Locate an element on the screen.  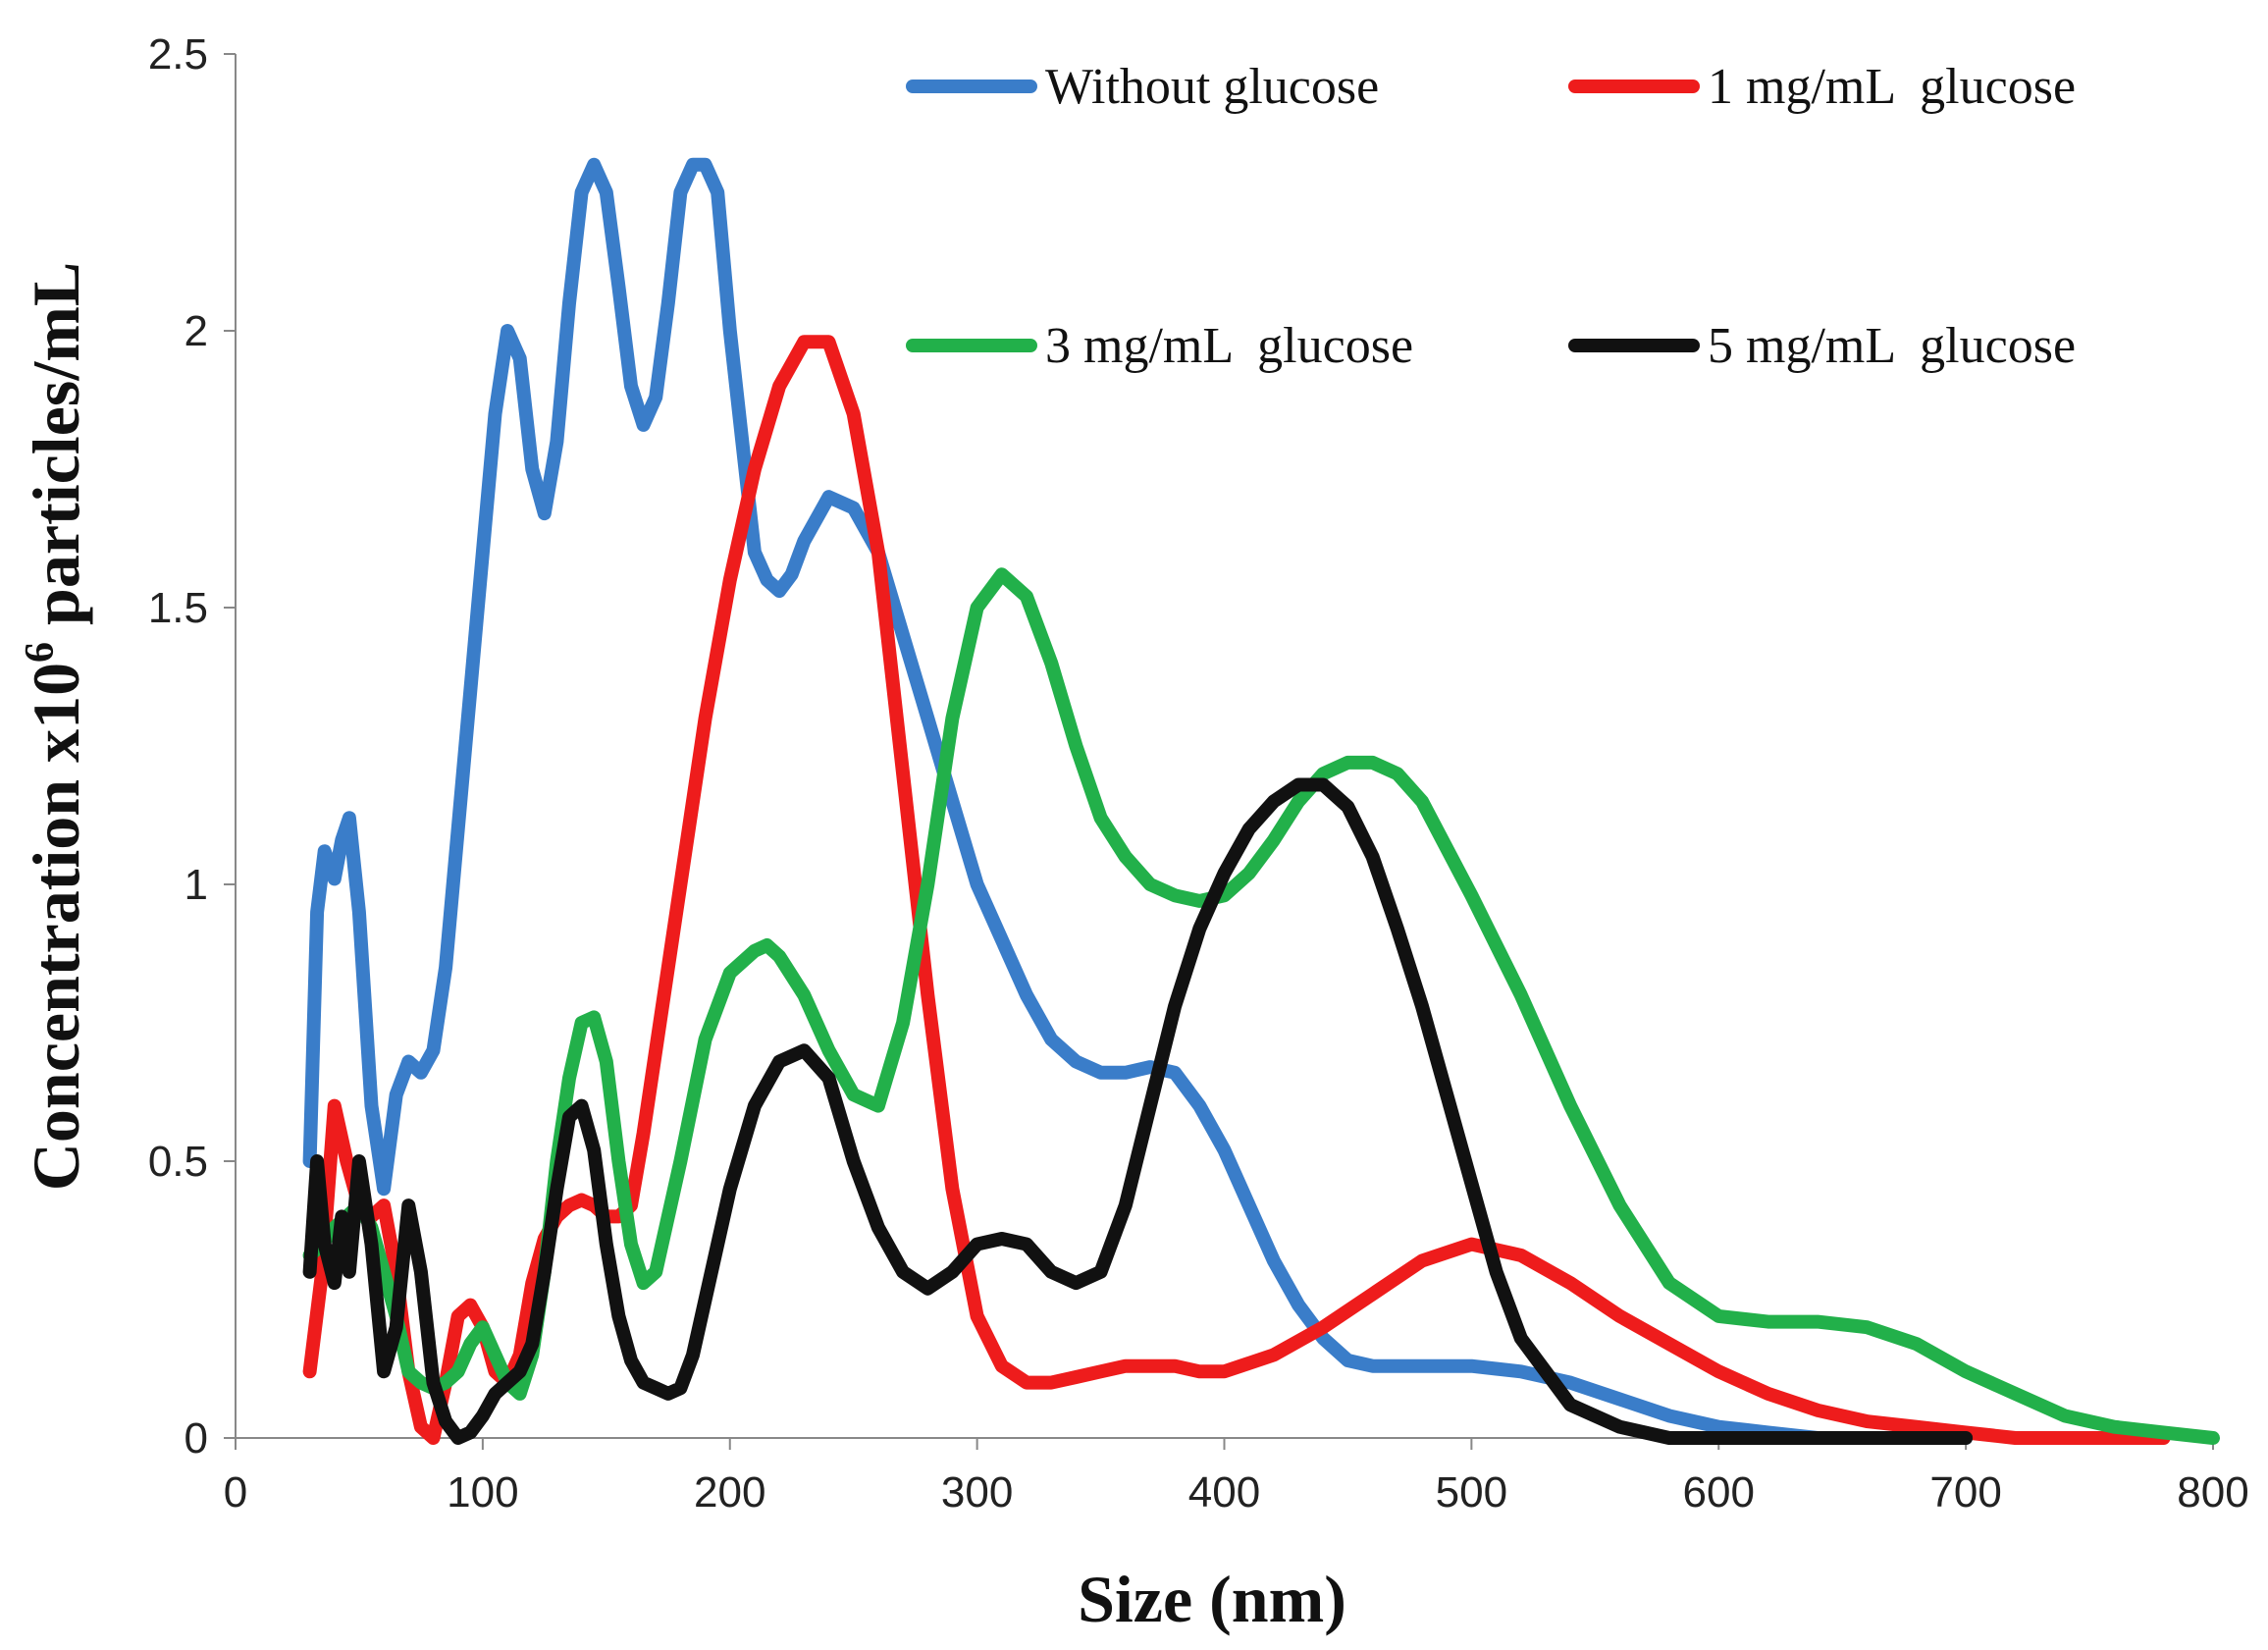
legend-item-2: 1 mg/mL glucose is located at coordinates (1822, 87).